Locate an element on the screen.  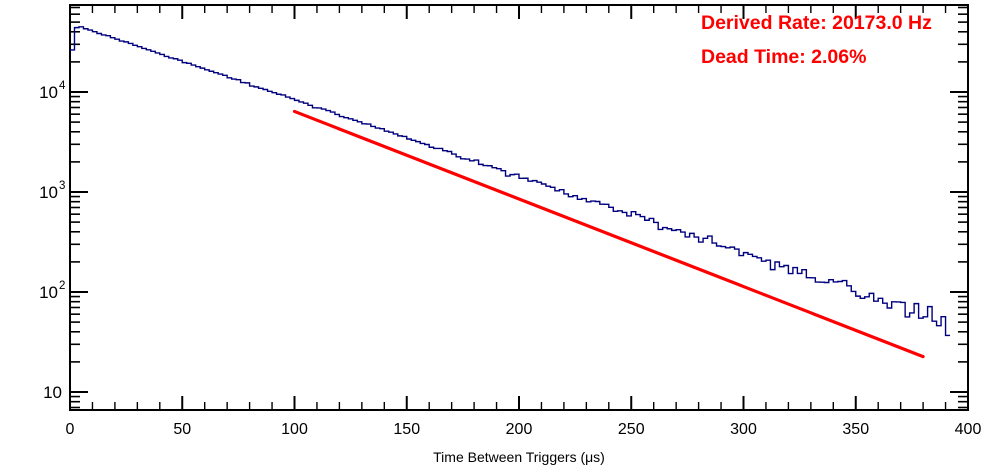
svg-text: 150 is located at coordinates (406, 429).